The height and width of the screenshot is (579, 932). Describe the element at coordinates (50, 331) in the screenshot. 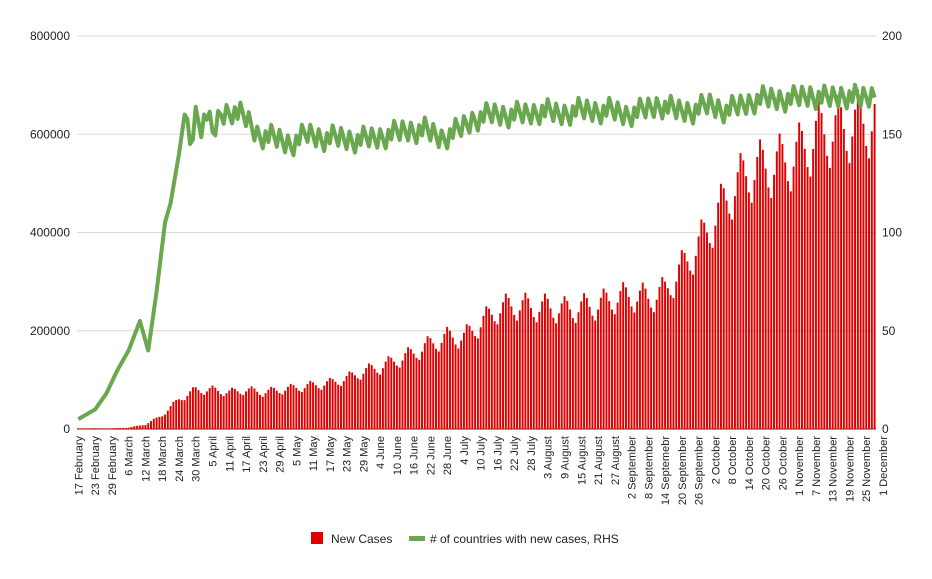

I see `left-tick-label: 200000` at that location.